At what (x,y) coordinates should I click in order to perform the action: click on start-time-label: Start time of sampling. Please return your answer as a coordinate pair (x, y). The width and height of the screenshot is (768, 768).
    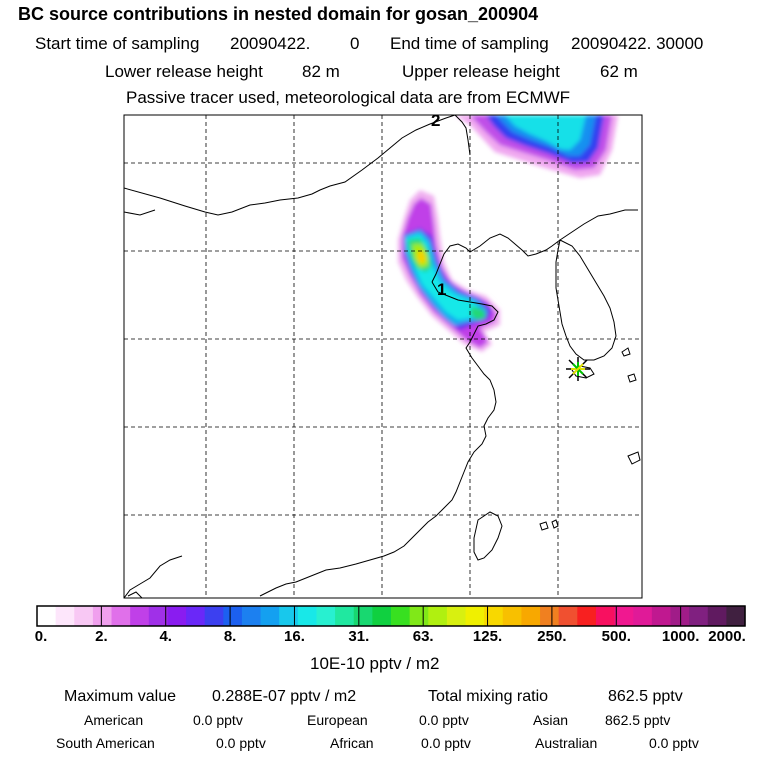
    Looking at the image, I should click on (117, 43).